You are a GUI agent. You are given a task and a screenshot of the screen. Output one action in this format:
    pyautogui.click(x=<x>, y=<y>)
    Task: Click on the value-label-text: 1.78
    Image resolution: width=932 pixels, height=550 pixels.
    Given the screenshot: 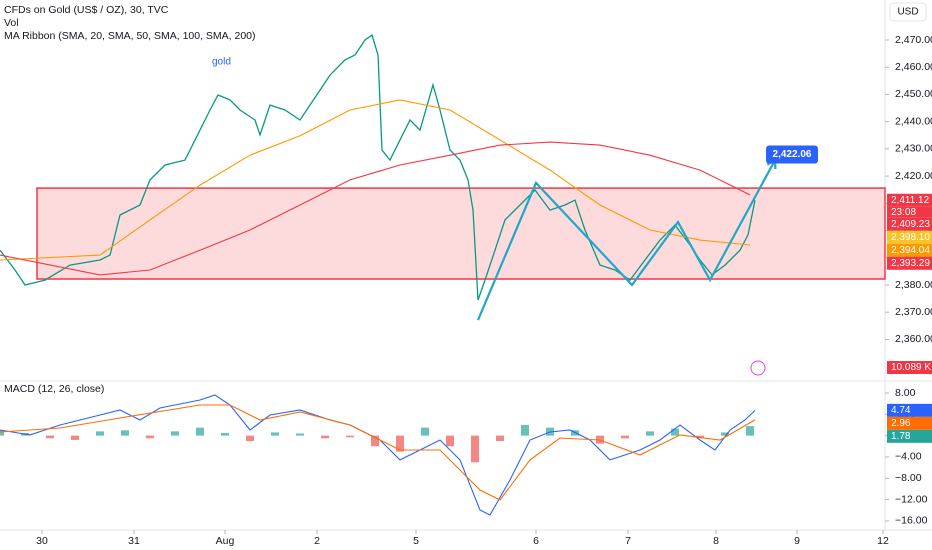 What is the action you would take?
    pyautogui.click(x=901, y=436)
    